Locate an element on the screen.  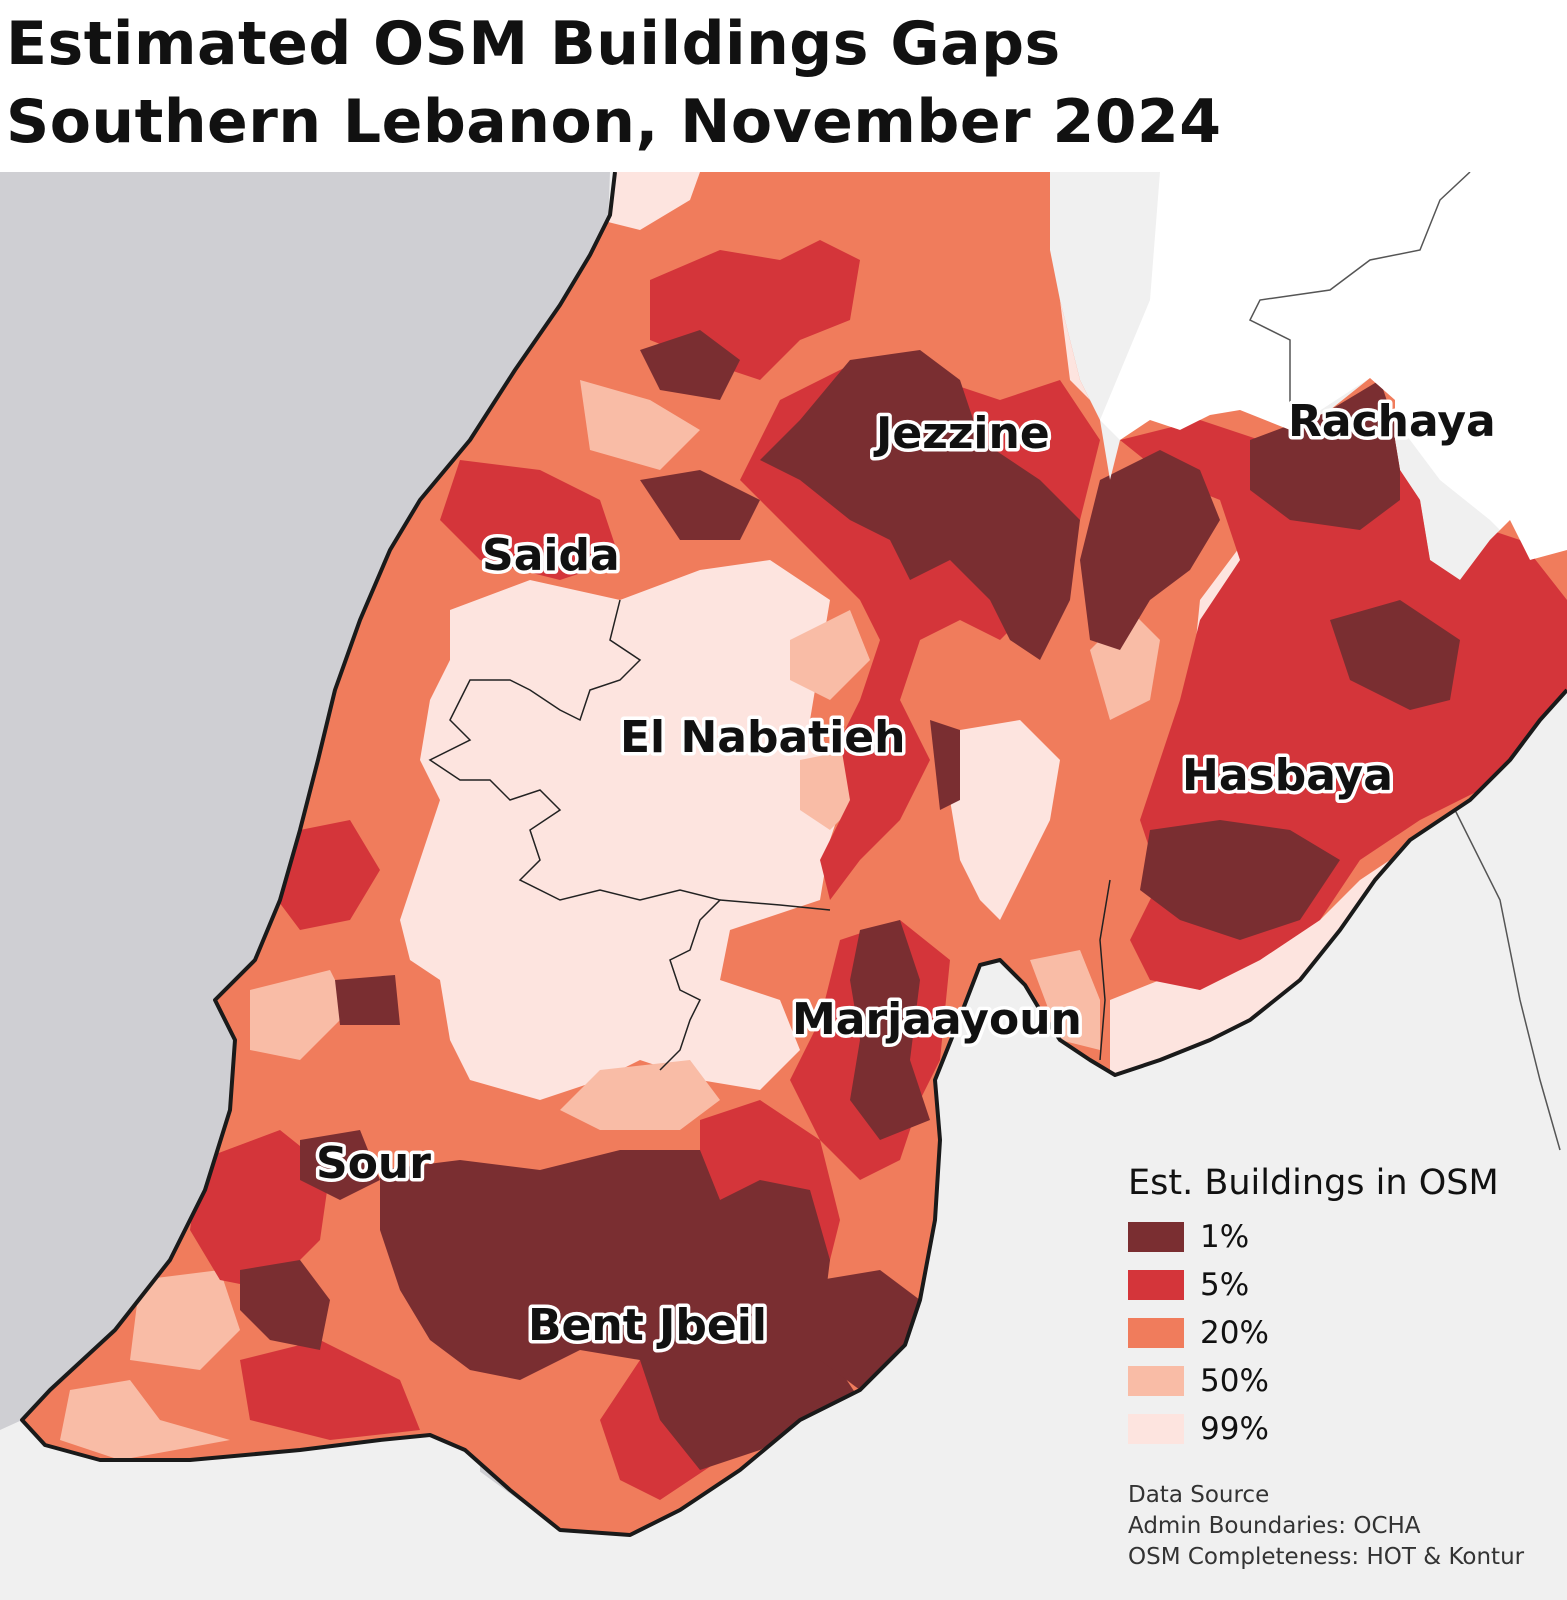
district-label-hasbaya: Hasbaya is located at coordinates (1287, 775).